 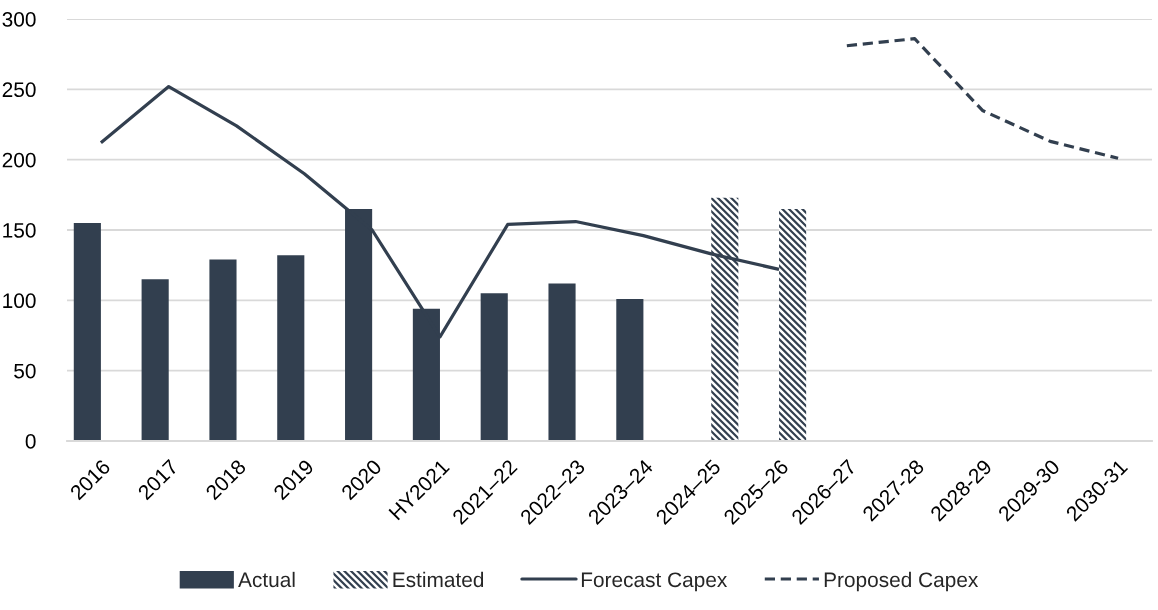 What do you see at coordinates (982, 98) in the screenshot?
I see `line-series` at bounding box center [982, 98].